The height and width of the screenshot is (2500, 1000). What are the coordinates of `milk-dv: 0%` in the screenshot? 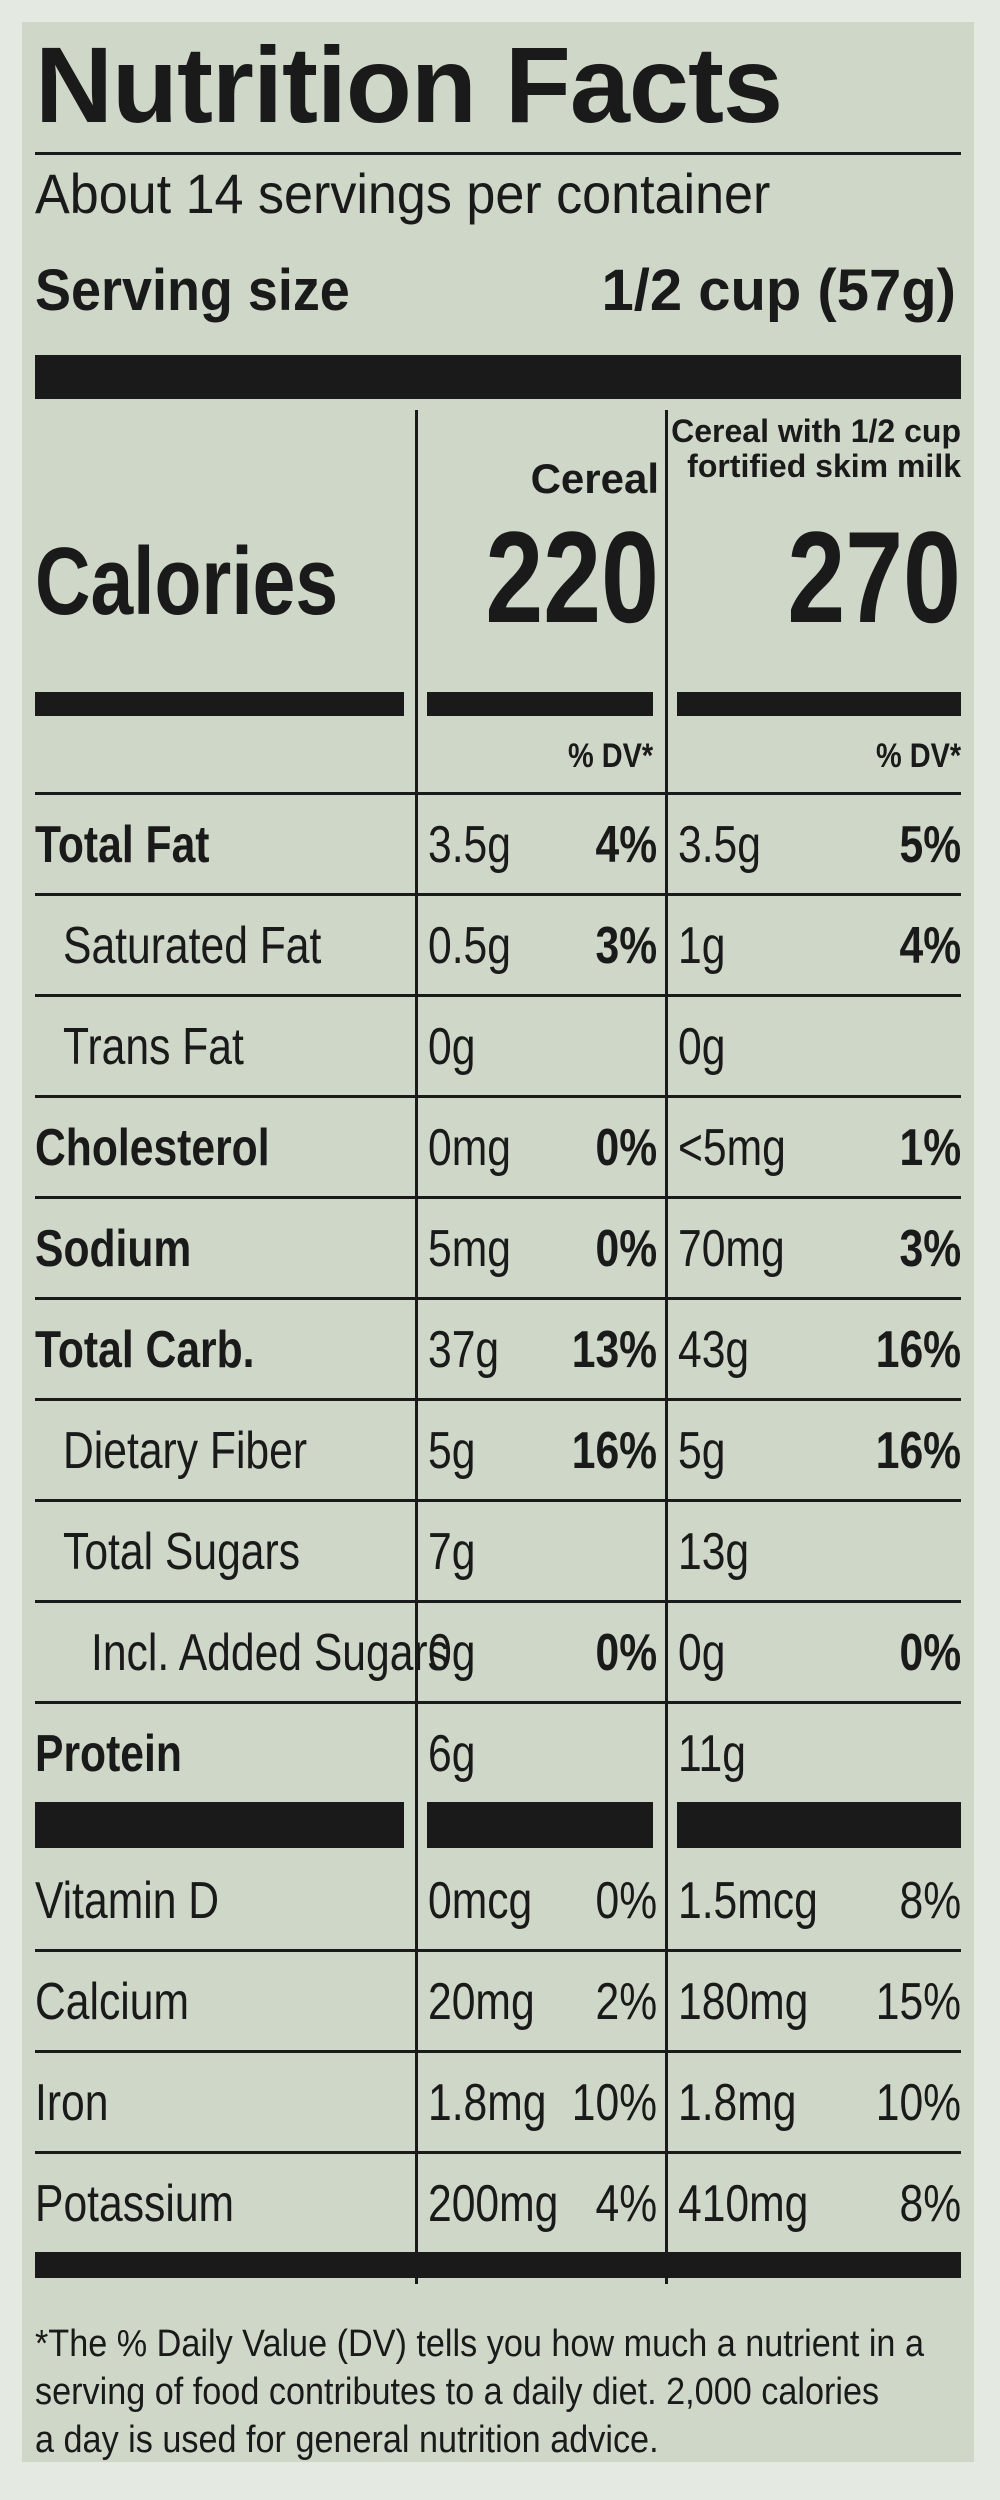 It's located at (930, 1653).